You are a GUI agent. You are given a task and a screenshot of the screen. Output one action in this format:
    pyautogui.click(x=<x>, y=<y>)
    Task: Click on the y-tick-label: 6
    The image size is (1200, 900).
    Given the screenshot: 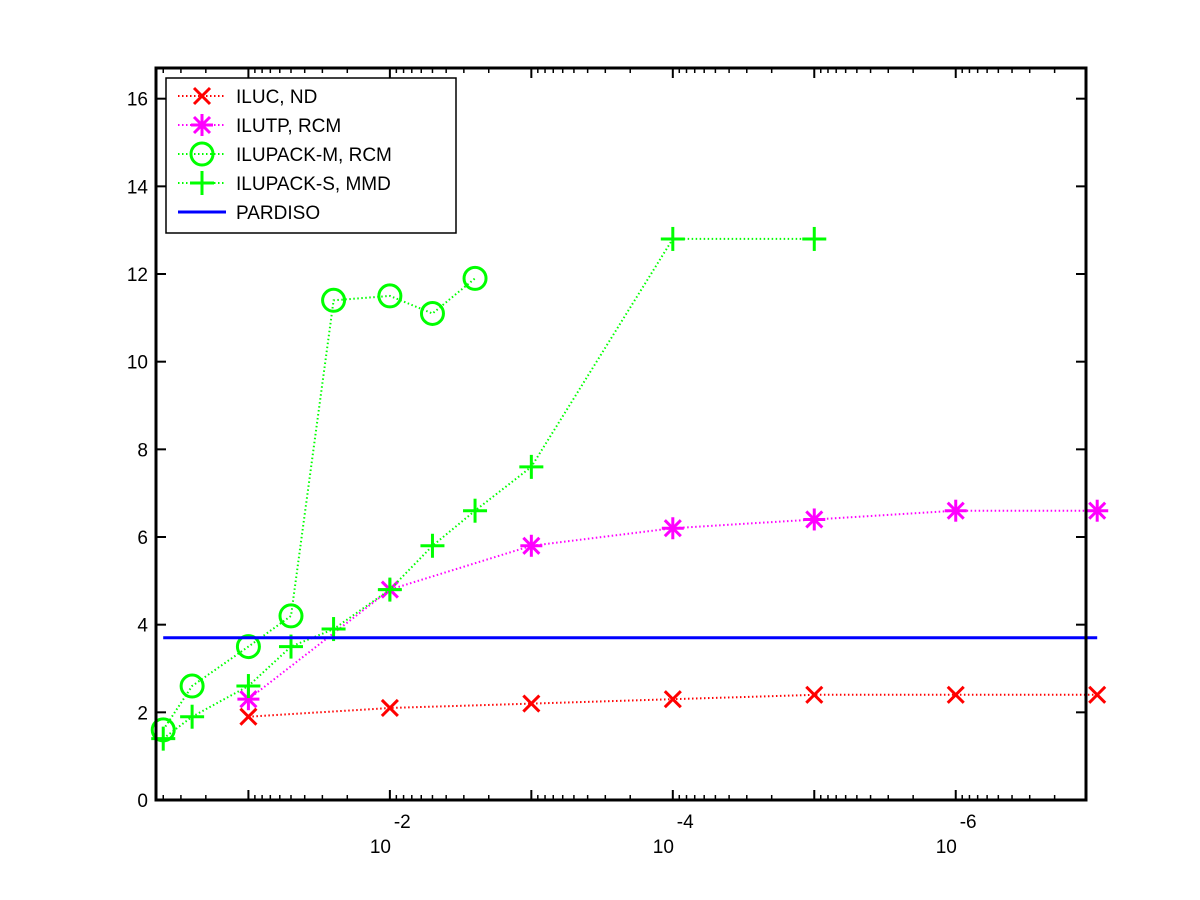 What is the action you would take?
    pyautogui.click(x=142, y=538)
    